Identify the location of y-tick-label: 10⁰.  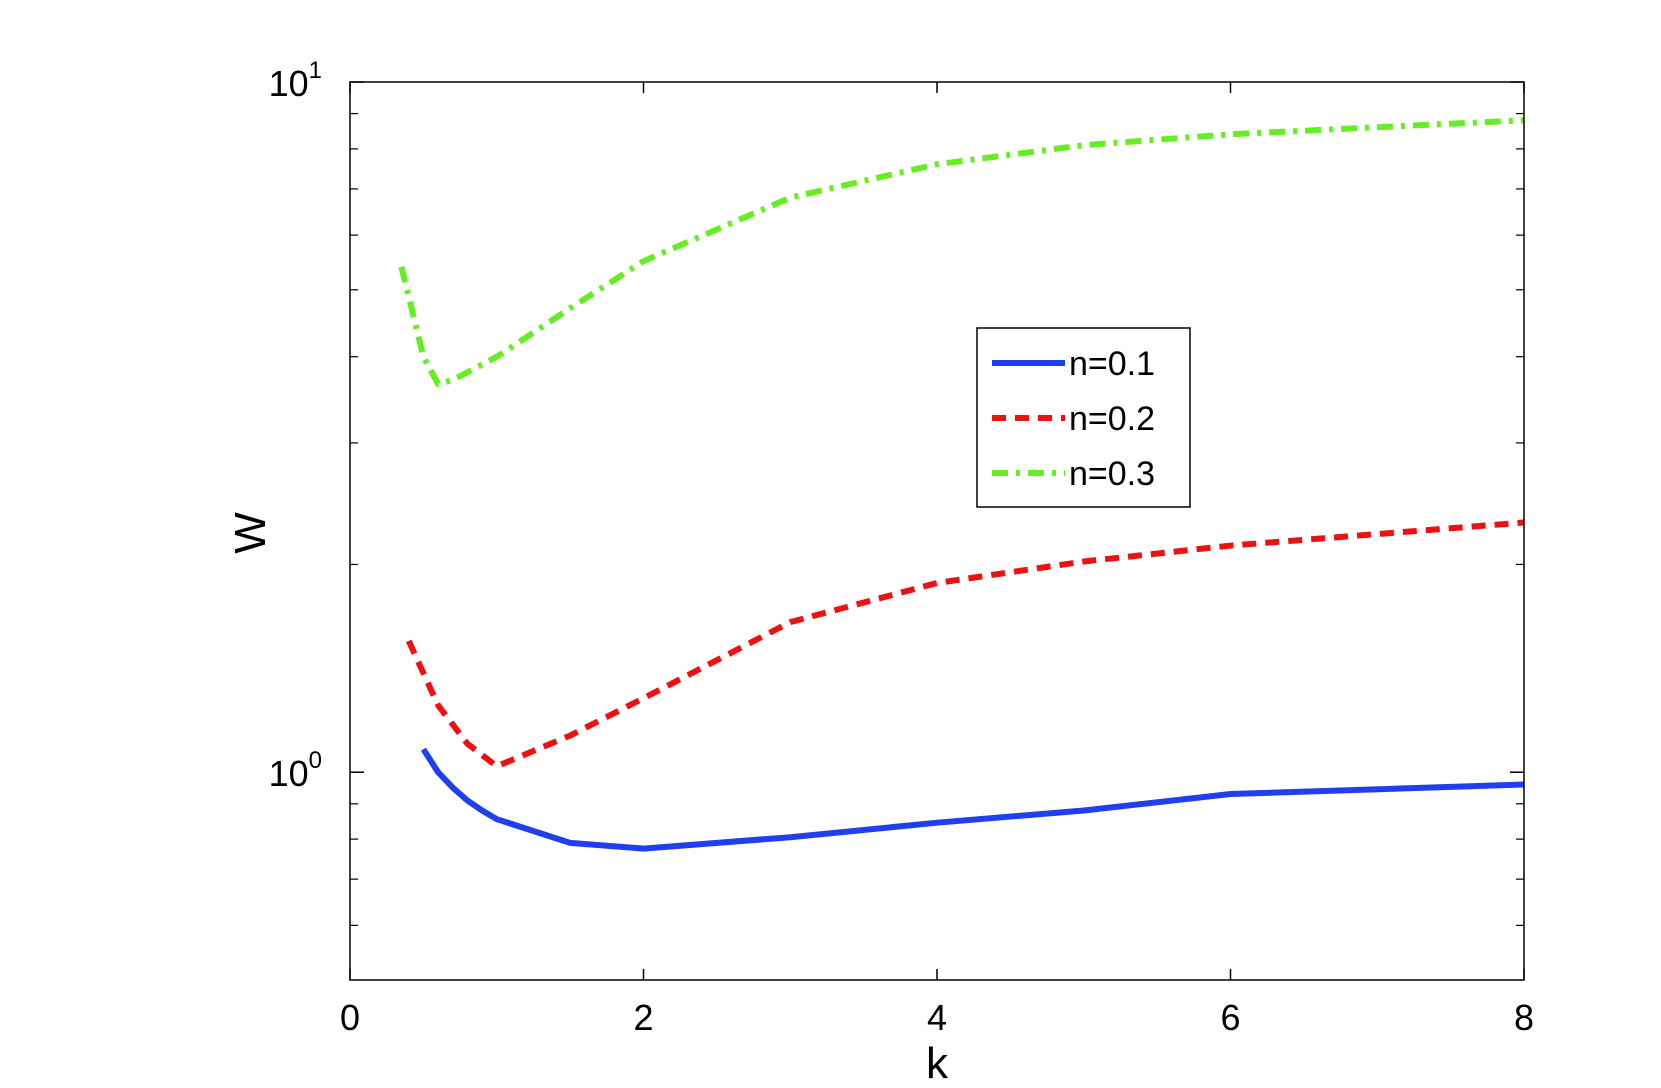
(295, 770).